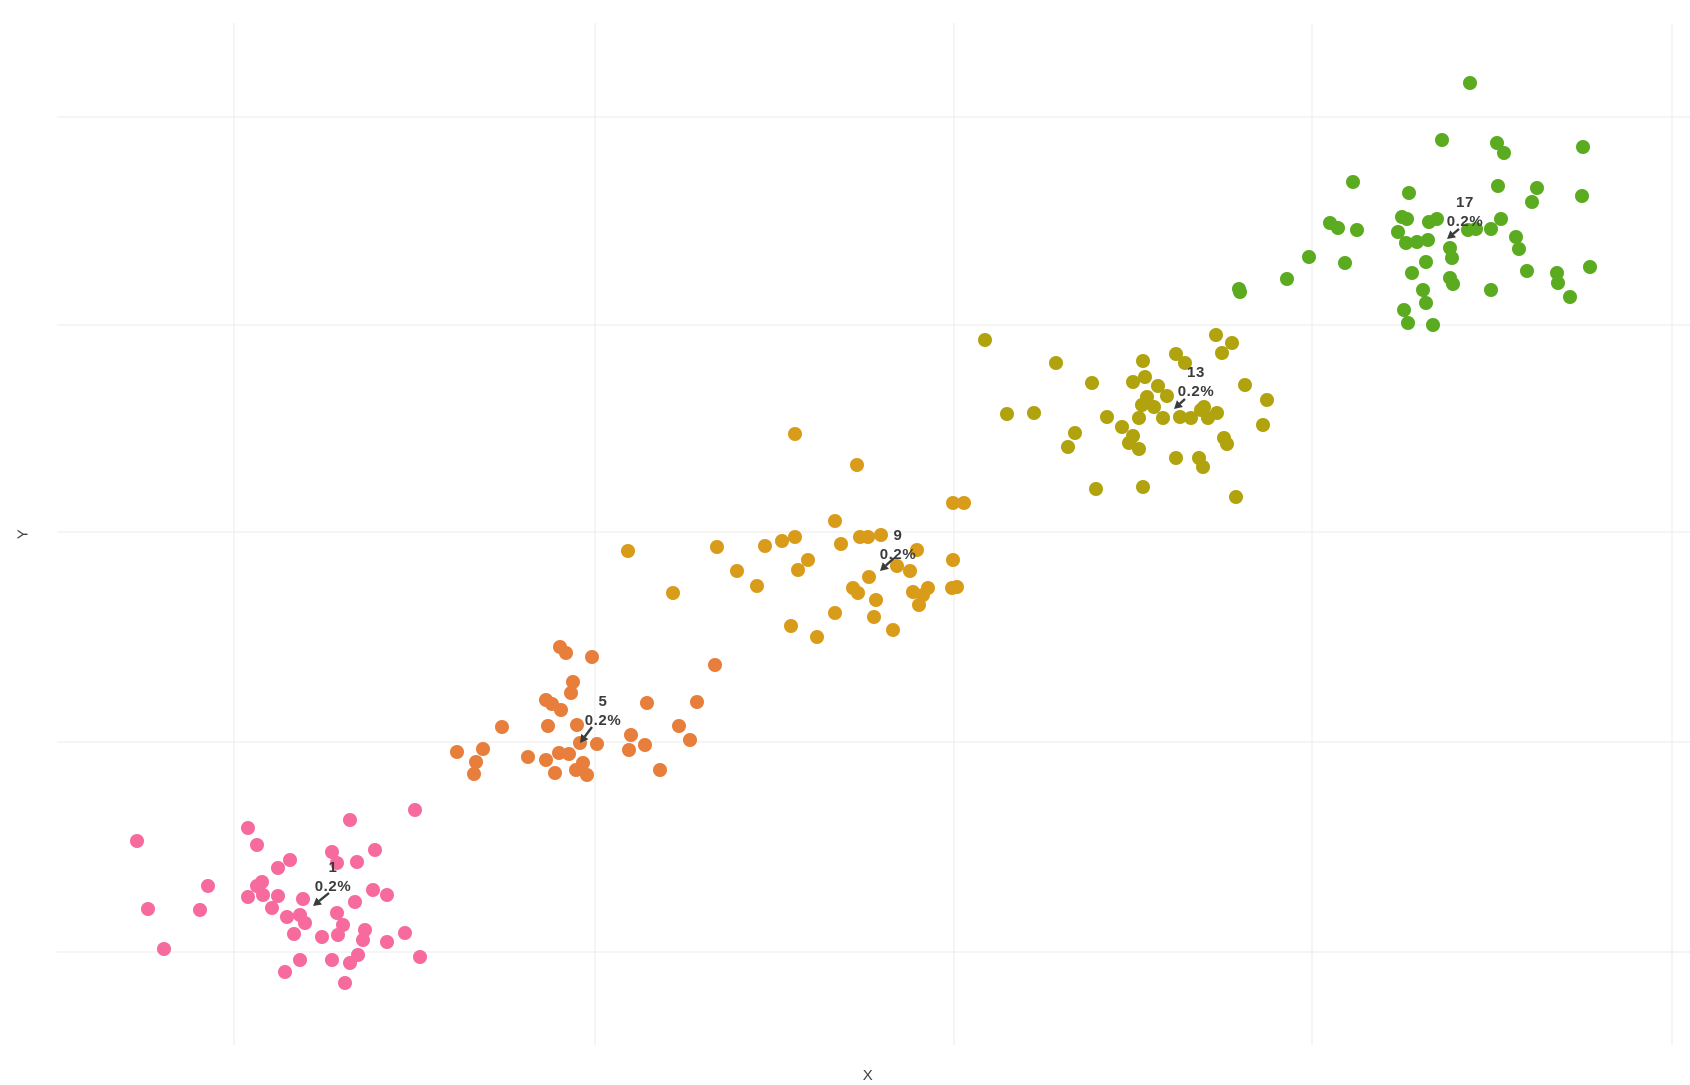 The width and height of the screenshot is (1690, 1085). What do you see at coordinates (603, 711) in the screenshot?
I see `cluster-annotation: 5 0.2%` at bounding box center [603, 711].